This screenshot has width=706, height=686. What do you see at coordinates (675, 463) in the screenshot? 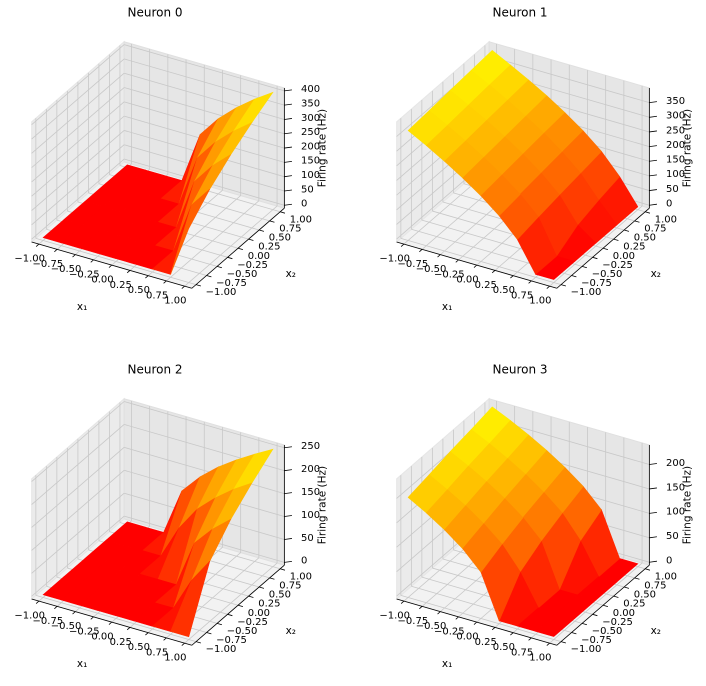
I see `z-tick-label: 200` at bounding box center [675, 463].